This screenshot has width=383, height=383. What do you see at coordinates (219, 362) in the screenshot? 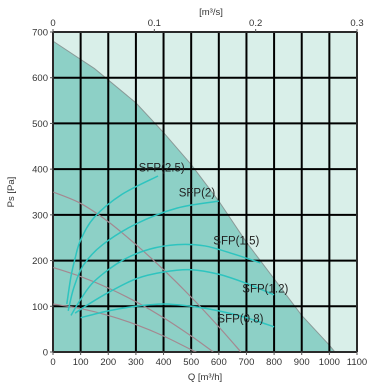
I see `x-tick-label: 600` at bounding box center [219, 362].